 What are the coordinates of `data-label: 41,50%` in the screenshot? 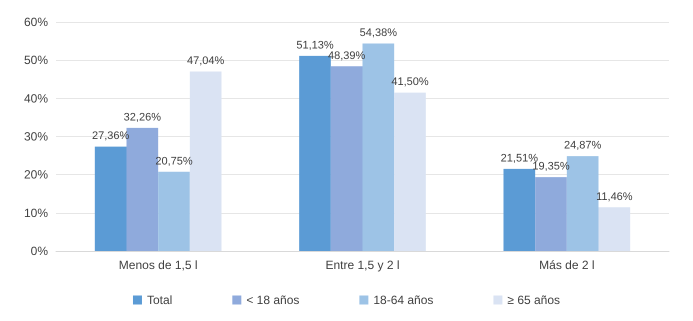 It's located at (410, 82).